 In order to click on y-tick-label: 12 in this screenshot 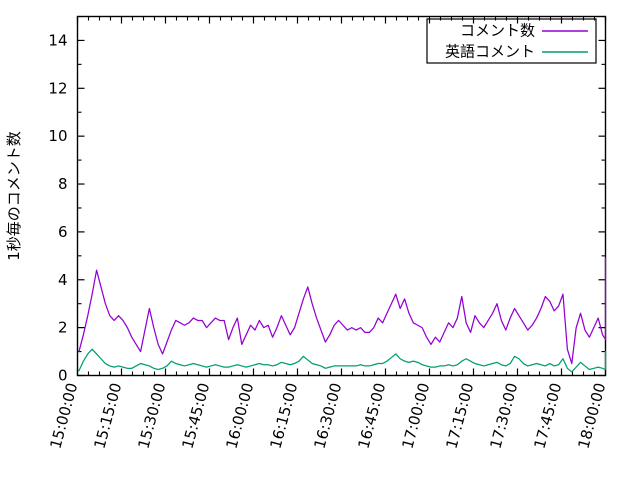, I will do `click(57, 88)`.